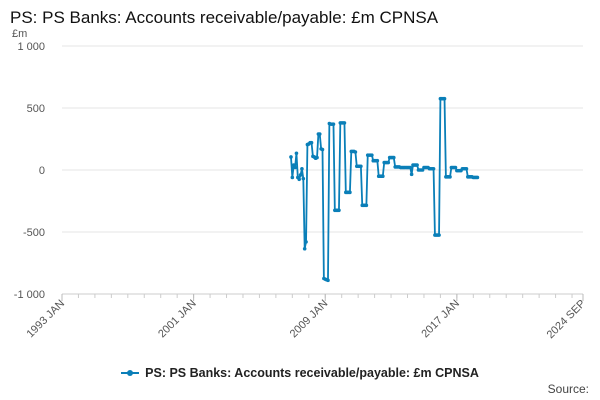 This screenshot has height=400, width=600. I want to click on series-line, so click(384, 189).